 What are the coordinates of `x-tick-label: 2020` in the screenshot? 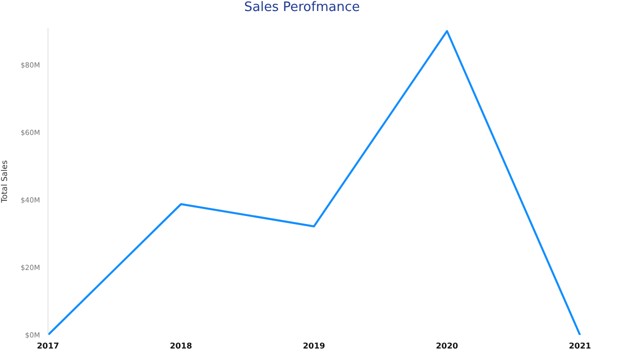 It's located at (447, 346).